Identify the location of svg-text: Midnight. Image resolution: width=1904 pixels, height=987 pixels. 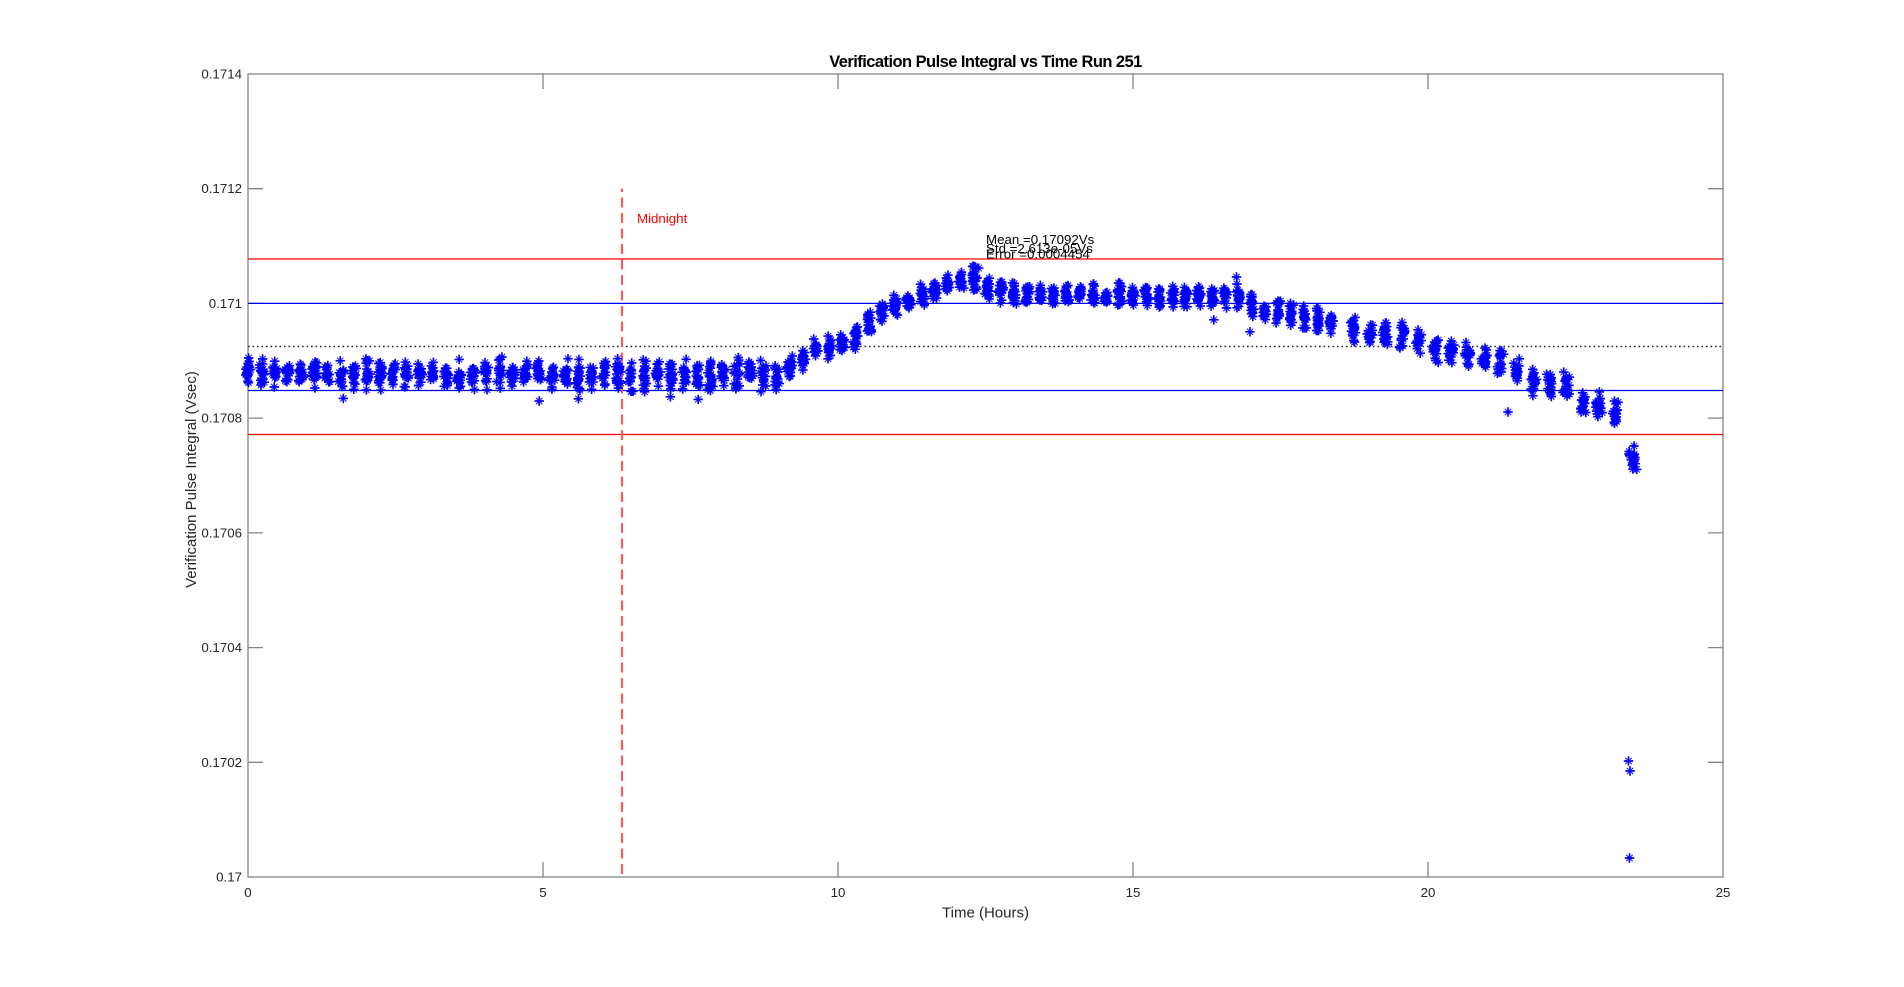
(662, 218).